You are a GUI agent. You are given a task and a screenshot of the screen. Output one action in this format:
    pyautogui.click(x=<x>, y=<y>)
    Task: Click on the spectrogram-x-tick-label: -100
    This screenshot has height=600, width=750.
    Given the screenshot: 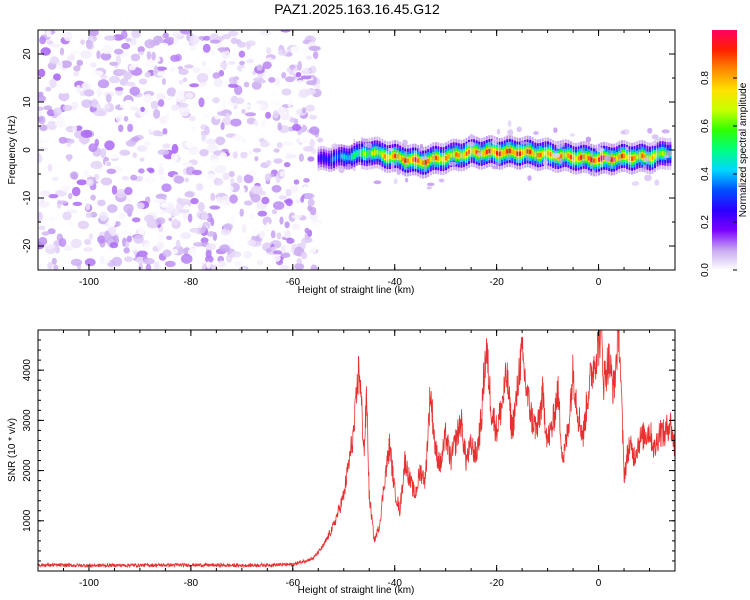 What is the action you would take?
    pyautogui.click(x=89, y=282)
    